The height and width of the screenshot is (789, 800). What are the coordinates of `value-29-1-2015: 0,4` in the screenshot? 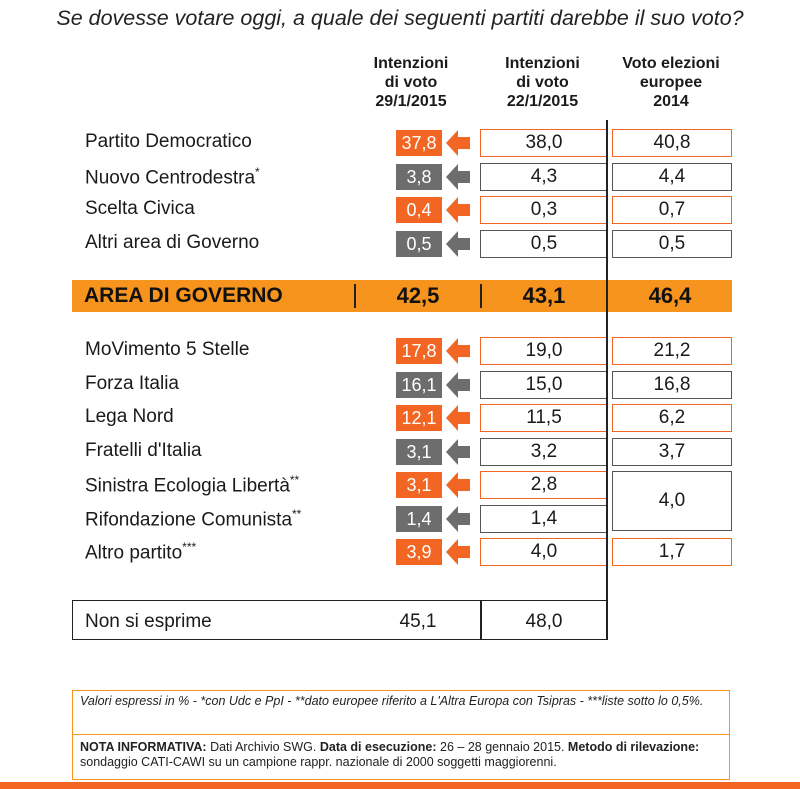 It's located at (419, 210).